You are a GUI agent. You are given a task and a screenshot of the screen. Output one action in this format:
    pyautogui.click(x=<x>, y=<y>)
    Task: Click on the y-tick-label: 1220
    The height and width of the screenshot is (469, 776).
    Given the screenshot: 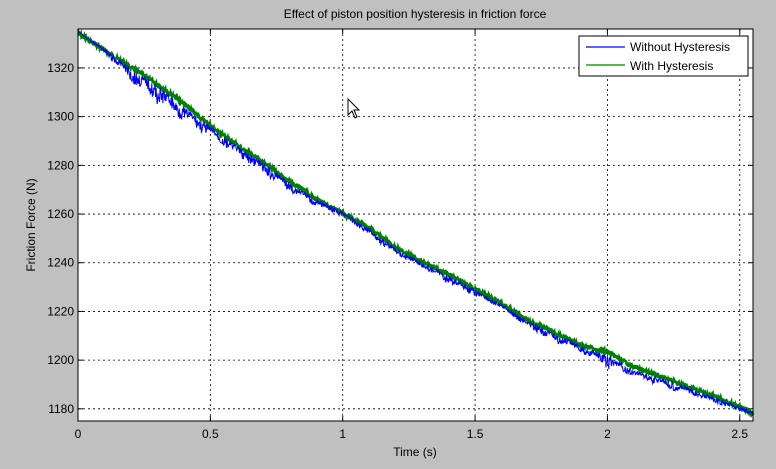 What is the action you would take?
    pyautogui.click(x=60, y=311)
    